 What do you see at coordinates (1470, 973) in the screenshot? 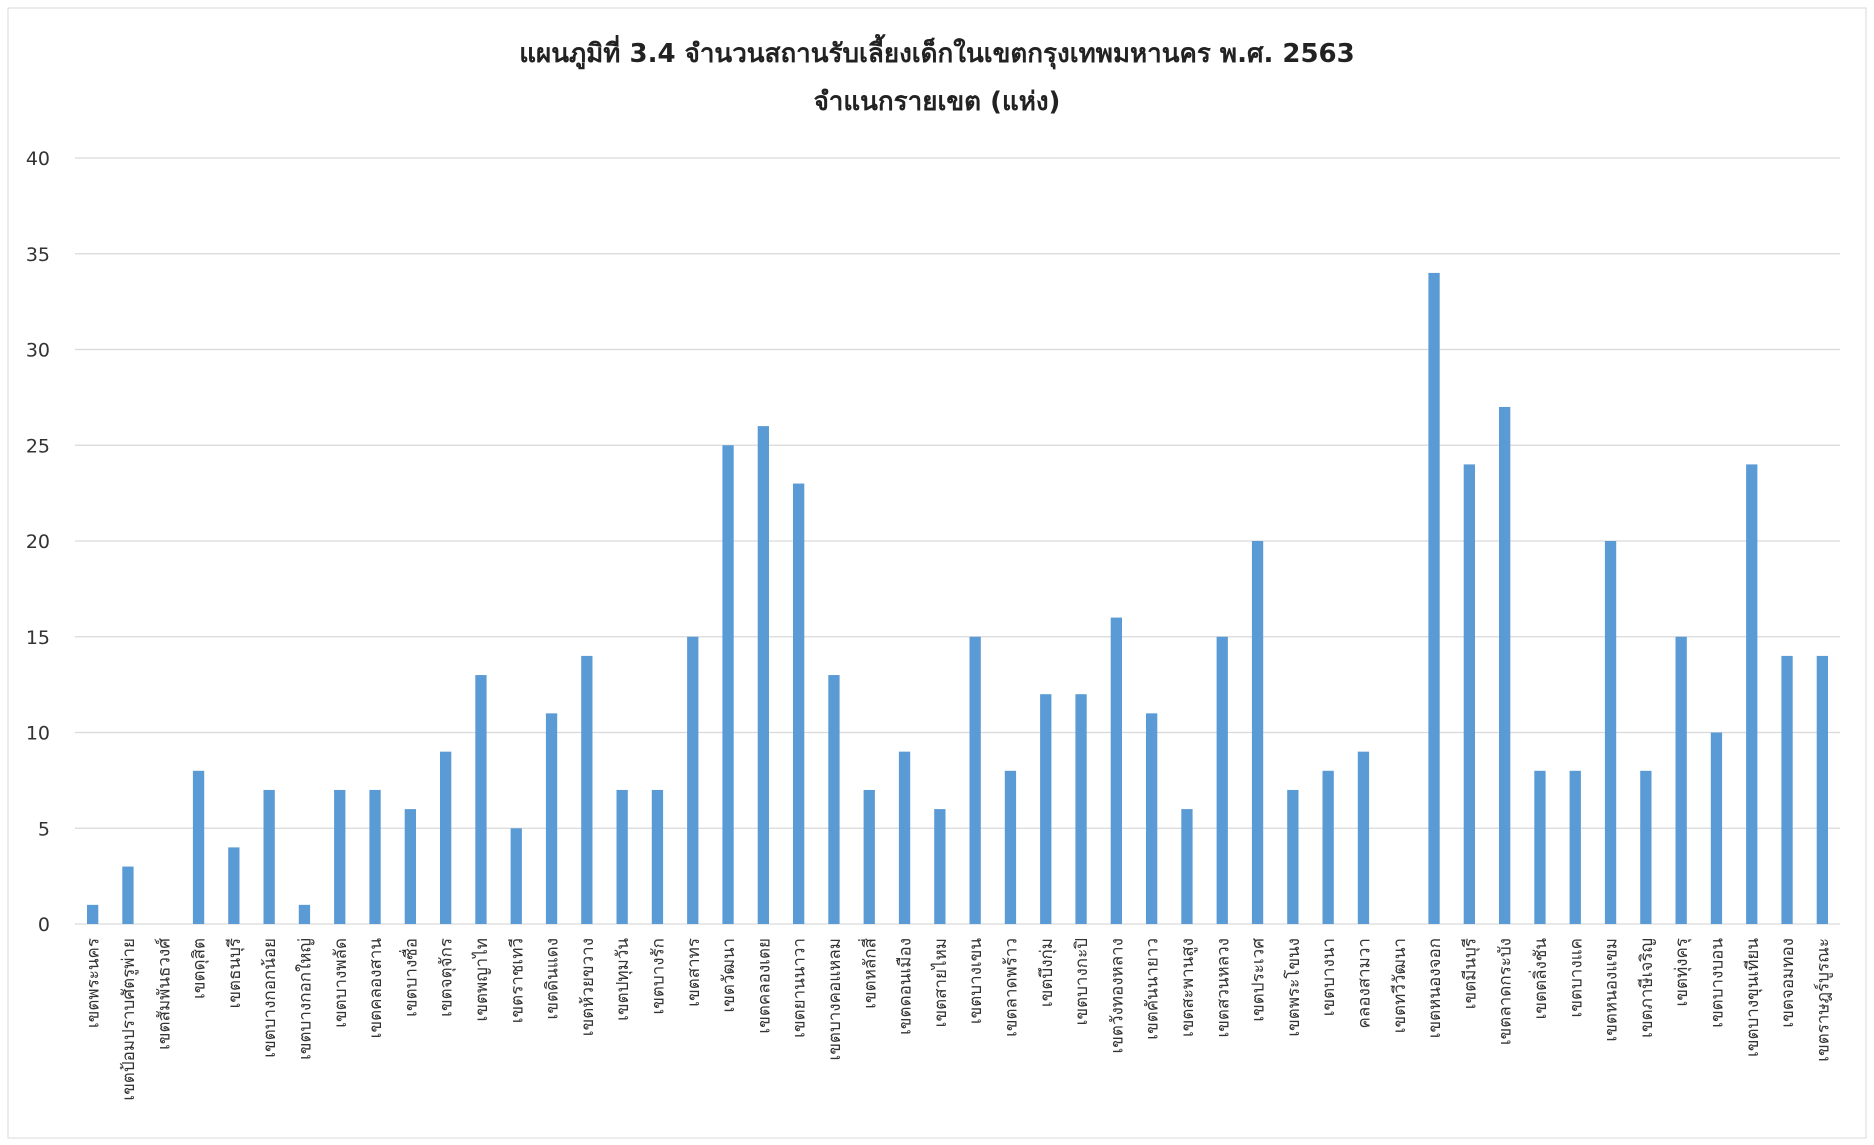
I see `x-tick-label: เขตมีนบุรี` at bounding box center [1470, 973].